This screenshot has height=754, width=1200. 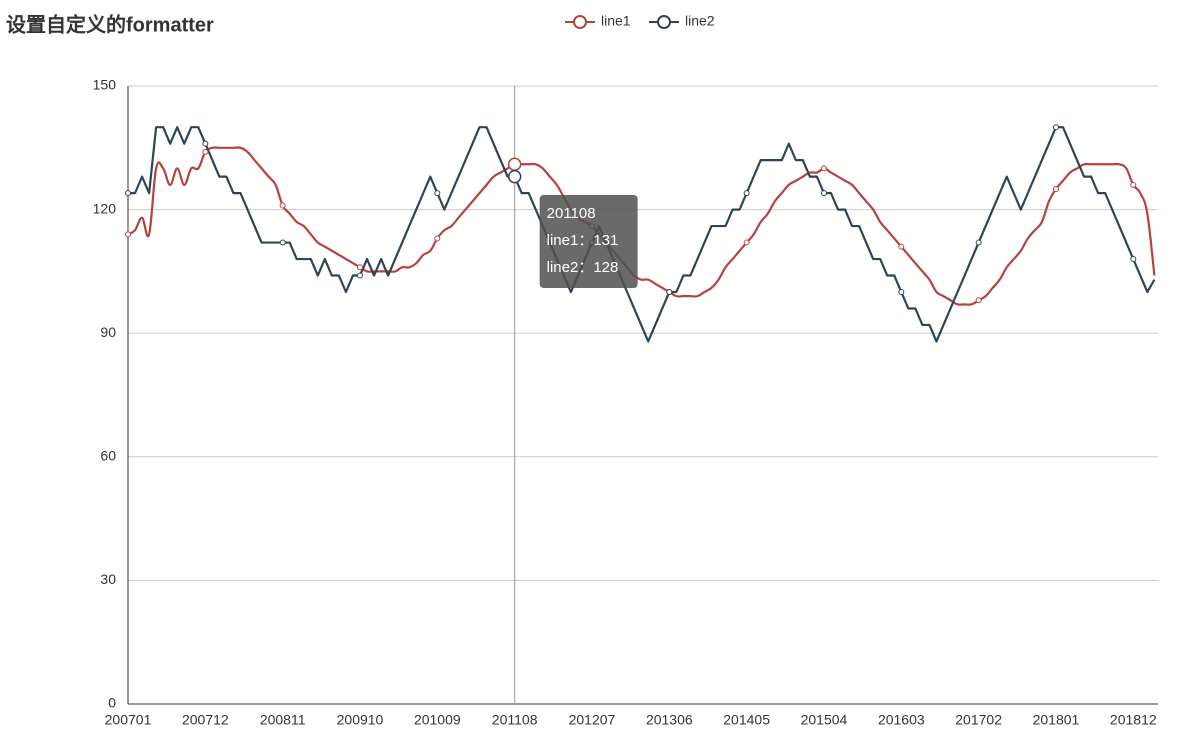 I want to click on y-tick-label: 30, so click(x=108, y=579).